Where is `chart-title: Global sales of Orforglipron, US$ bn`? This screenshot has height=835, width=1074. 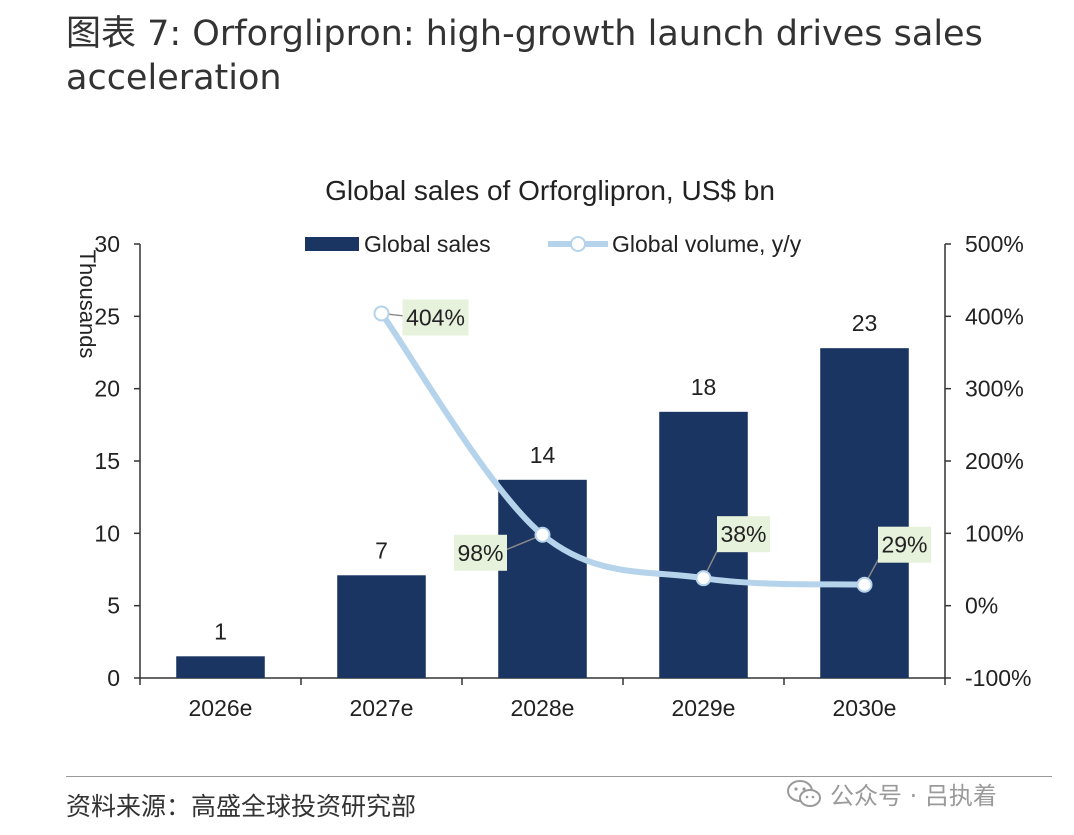 chart-title: Global sales of Orforglipron, US$ bn is located at coordinates (550, 190).